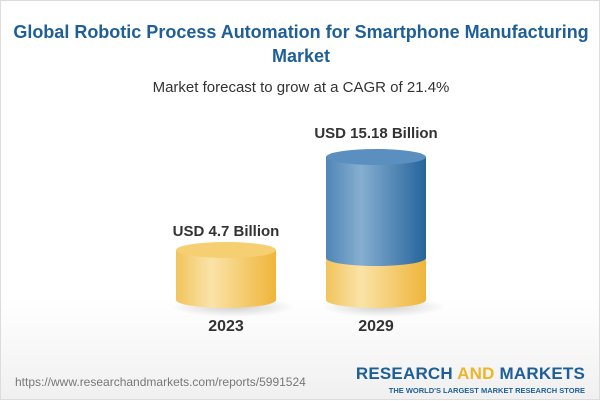 The image size is (600, 401). I want to click on value-label-2029: USD 15.18 Billion, so click(376, 133).